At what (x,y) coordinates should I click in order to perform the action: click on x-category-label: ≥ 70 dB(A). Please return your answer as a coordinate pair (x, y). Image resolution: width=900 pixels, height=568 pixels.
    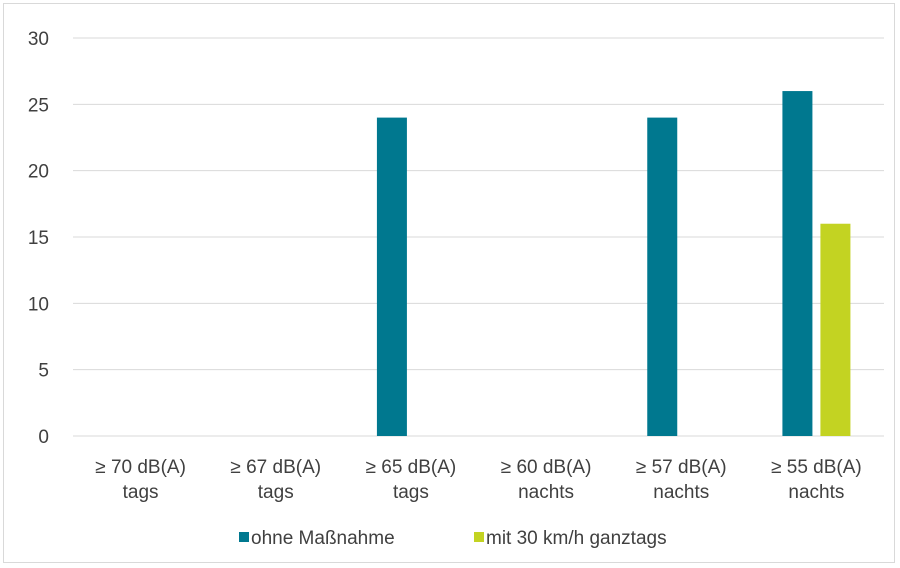
    Looking at the image, I should click on (140, 467).